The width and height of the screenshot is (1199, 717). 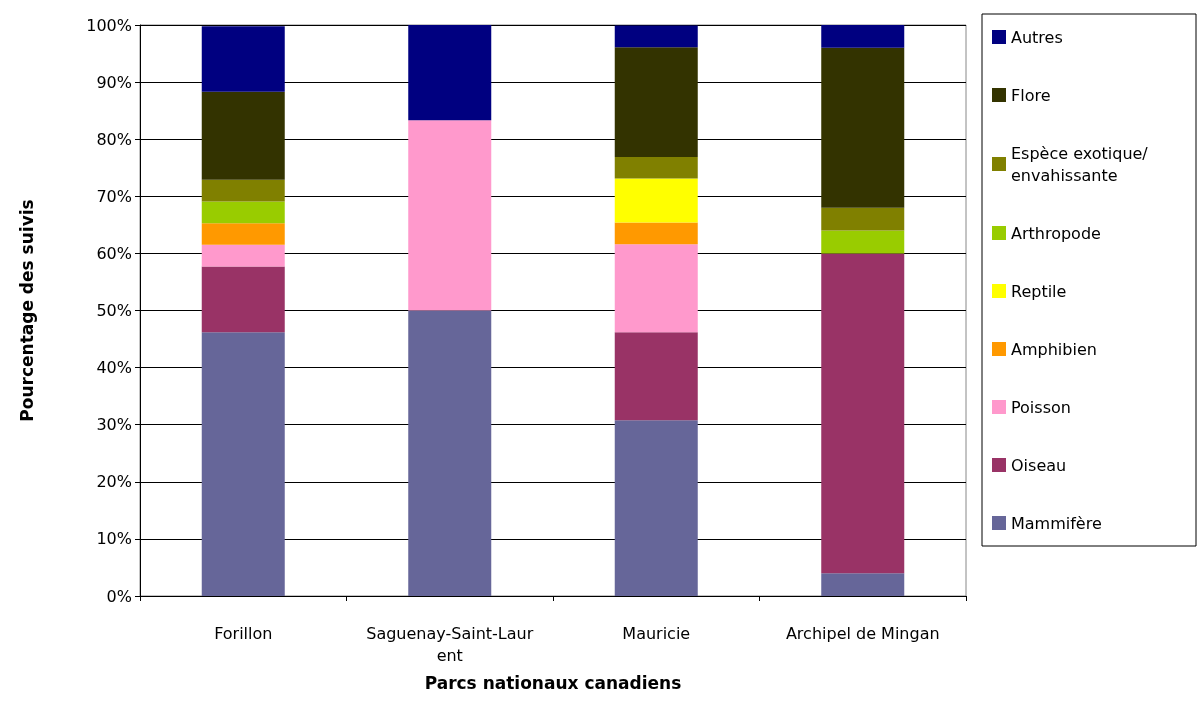 I want to click on y-tick-label: 90%, so click(x=114, y=82).